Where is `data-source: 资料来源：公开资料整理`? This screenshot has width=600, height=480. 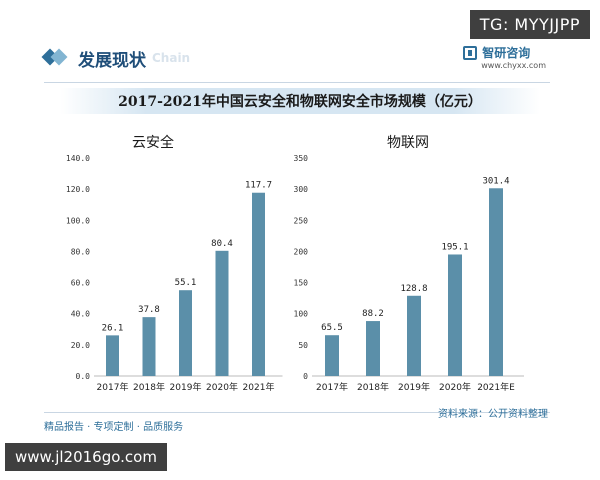 data-source: 资料来源：公开资料整理 is located at coordinates (493, 414).